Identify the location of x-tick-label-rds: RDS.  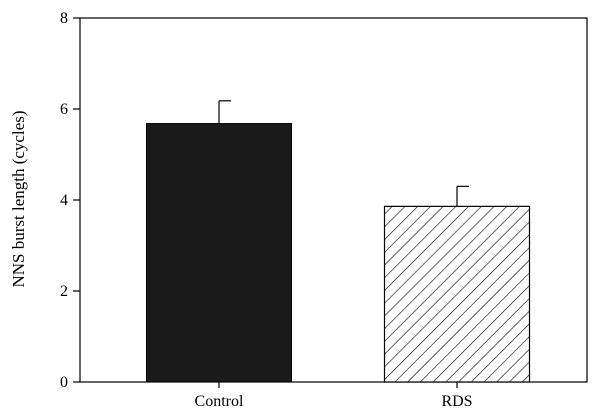
(456, 401).